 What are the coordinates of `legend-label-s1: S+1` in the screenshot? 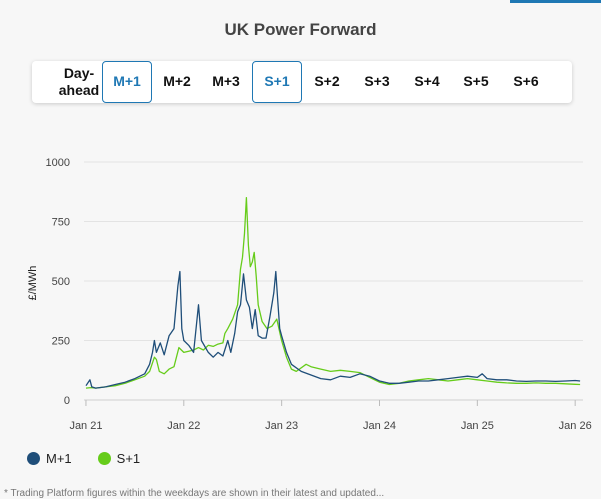 It's located at (128, 458).